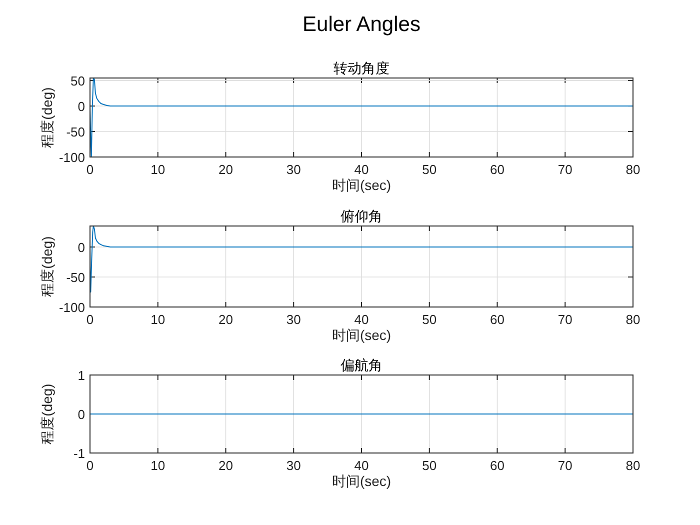 This screenshot has height=525, width=700. Describe the element at coordinates (362, 68) in the screenshot. I see `chart-subtitle: 转动角度` at that location.